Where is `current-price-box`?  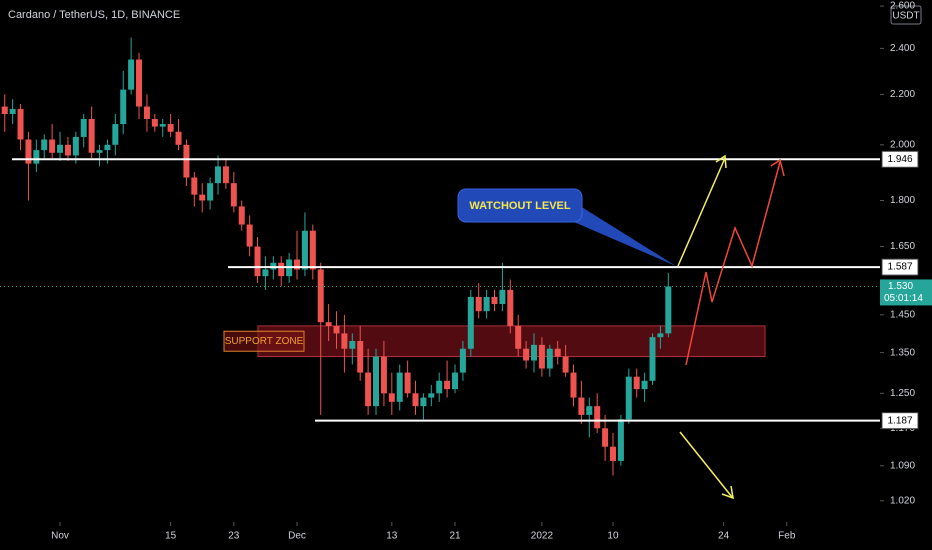
current-price-box is located at coordinates (906, 292).